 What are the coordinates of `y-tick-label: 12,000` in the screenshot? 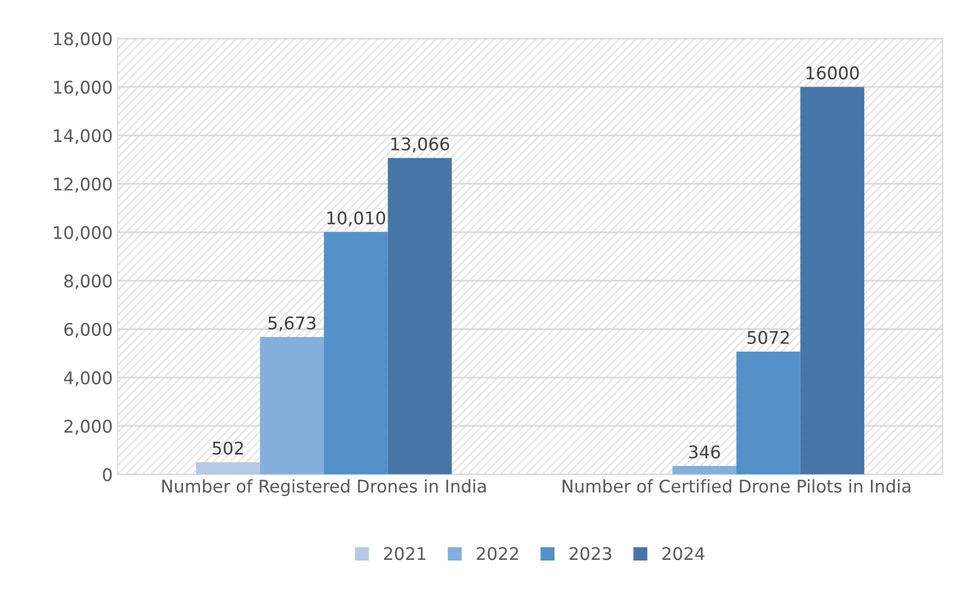 It's located at (83, 185).